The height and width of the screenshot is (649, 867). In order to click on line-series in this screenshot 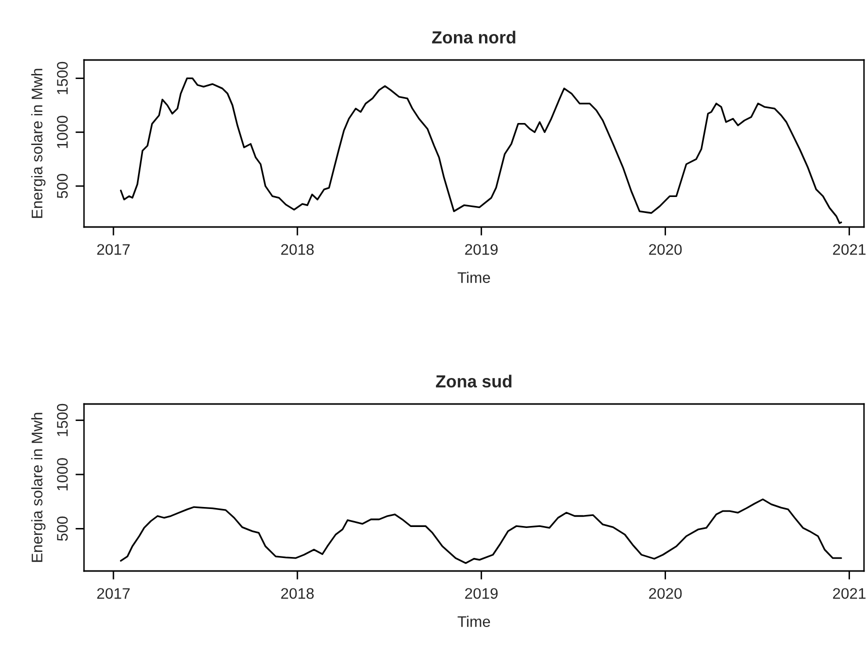, I will do `click(481, 531)`.